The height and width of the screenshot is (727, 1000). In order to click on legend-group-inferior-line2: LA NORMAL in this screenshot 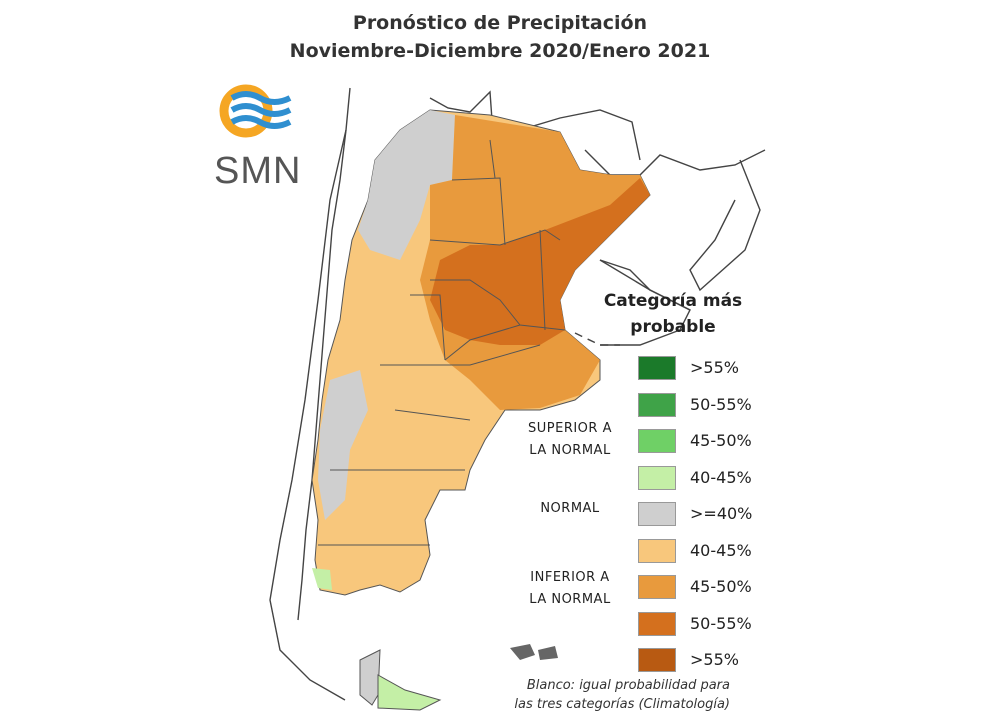, I will do `click(570, 599)`.